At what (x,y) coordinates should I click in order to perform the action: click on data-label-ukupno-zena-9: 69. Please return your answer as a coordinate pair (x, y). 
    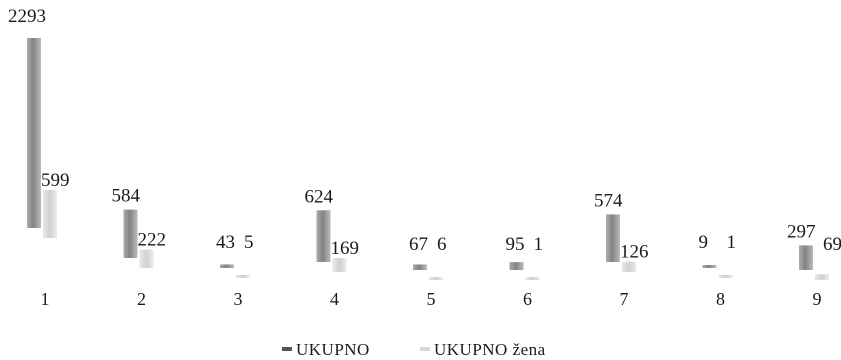
    Looking at the image, I should click on (832, 244).